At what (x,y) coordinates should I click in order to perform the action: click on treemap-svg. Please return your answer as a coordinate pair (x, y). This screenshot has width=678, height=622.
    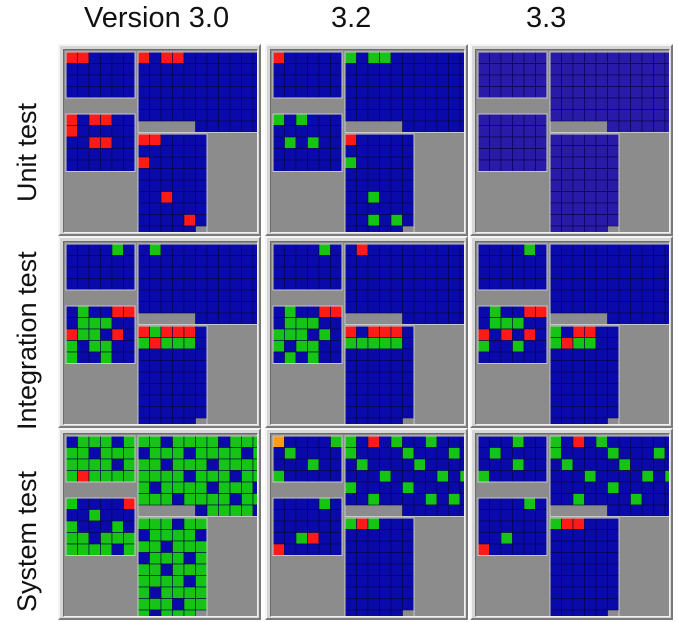
    Looking at the image, I should click on (573, 333).